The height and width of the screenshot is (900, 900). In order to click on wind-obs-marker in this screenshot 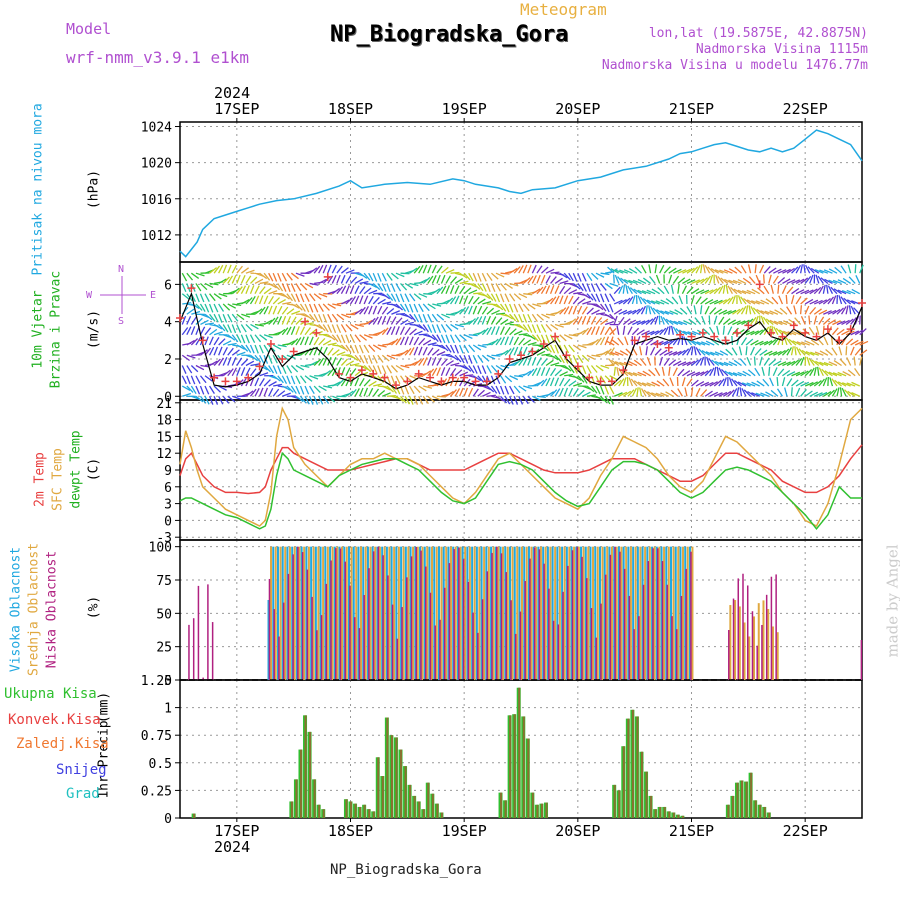, I will do `click(202, 340)`.